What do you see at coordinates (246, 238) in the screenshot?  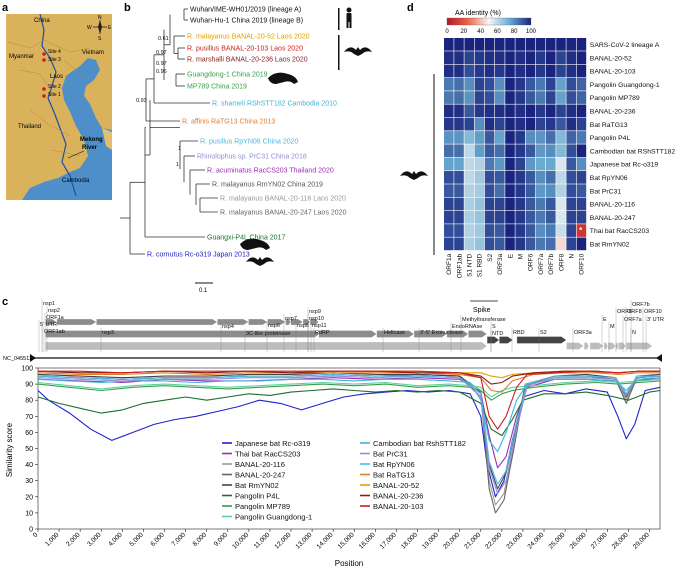 I see `tree-leaf-label: Guangxi-P4L China 2017` at bounding box center [246, 238].